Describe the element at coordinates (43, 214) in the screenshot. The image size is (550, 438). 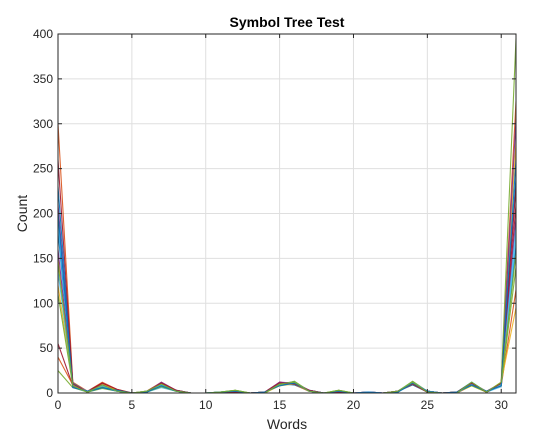
I see `y-tick-label: 200` at that location.